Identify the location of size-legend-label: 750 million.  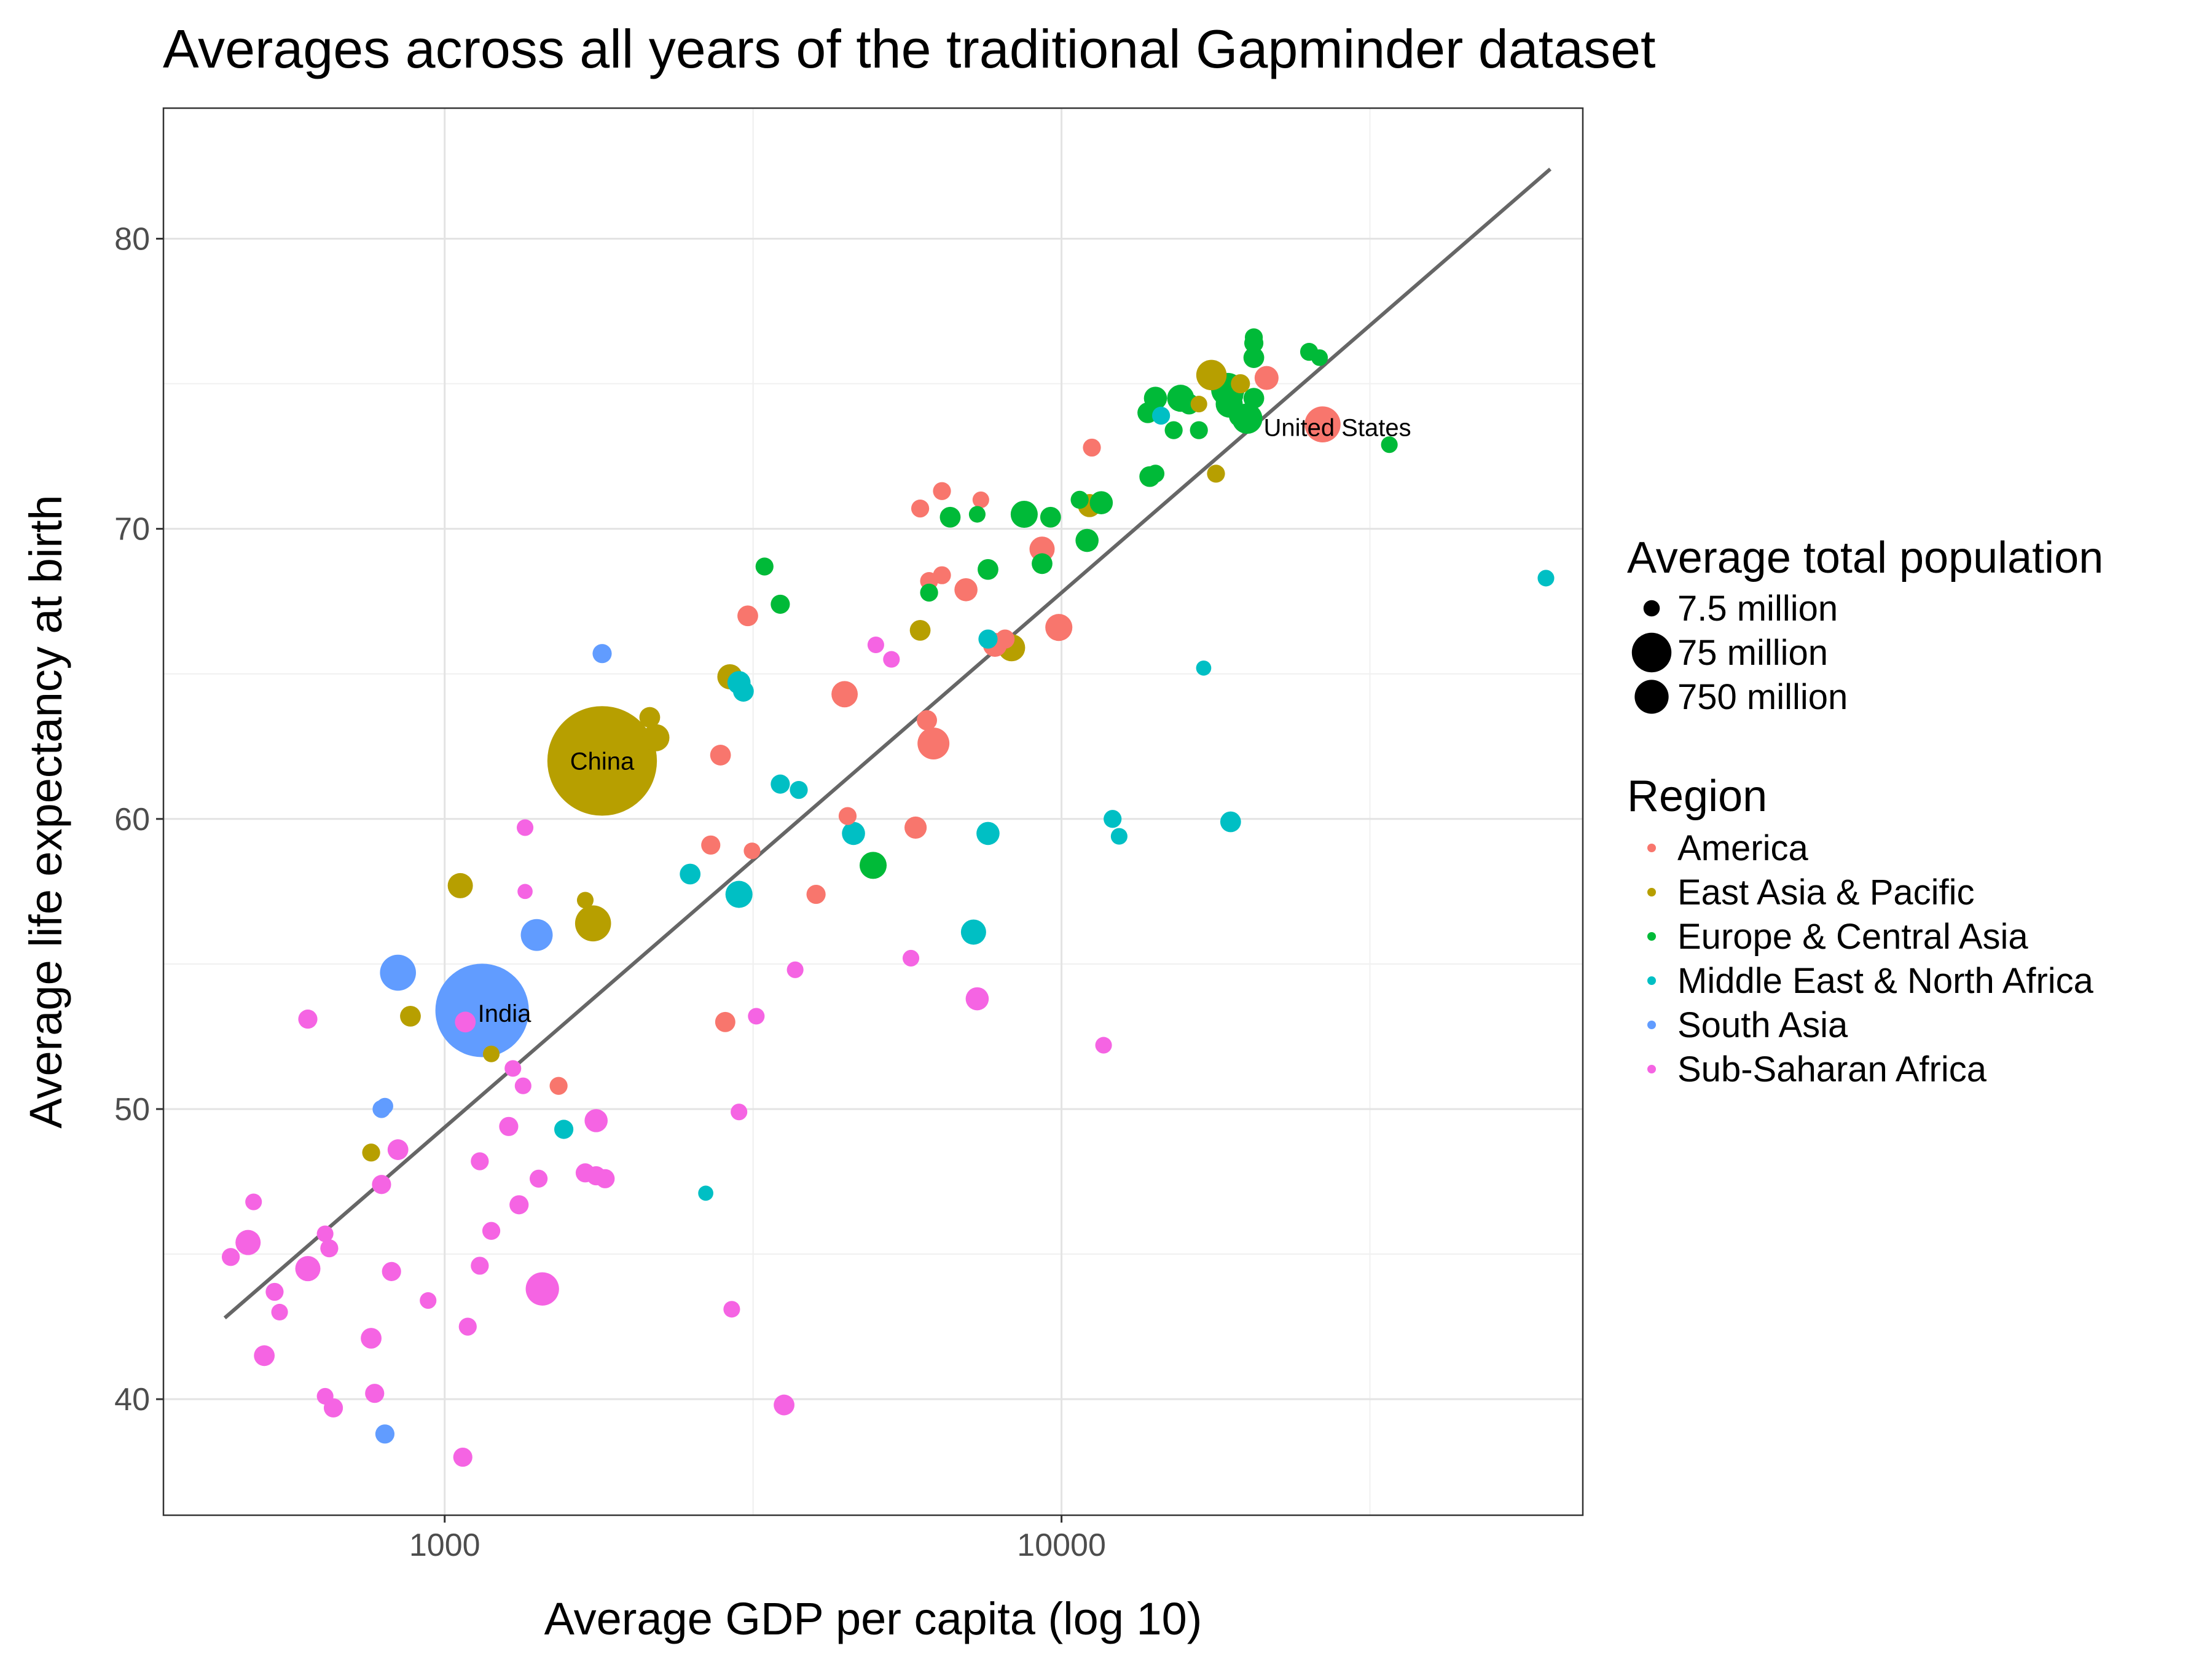
(1762, 697).